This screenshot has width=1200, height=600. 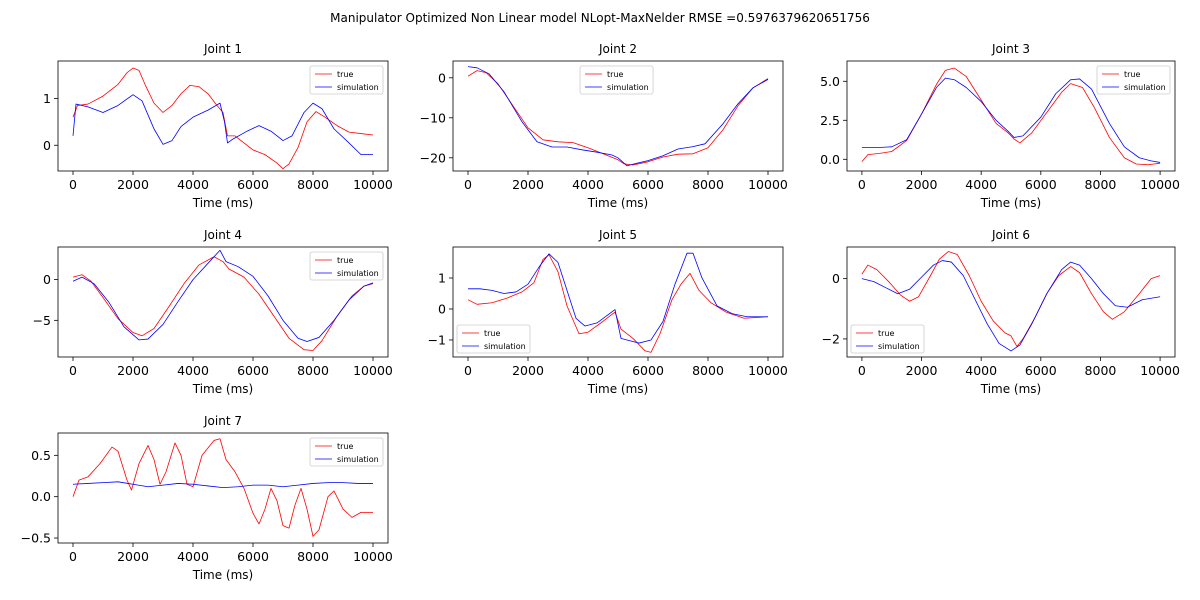 I want to click on joint-7-legend: true simulation, so click(x=346, y=452).